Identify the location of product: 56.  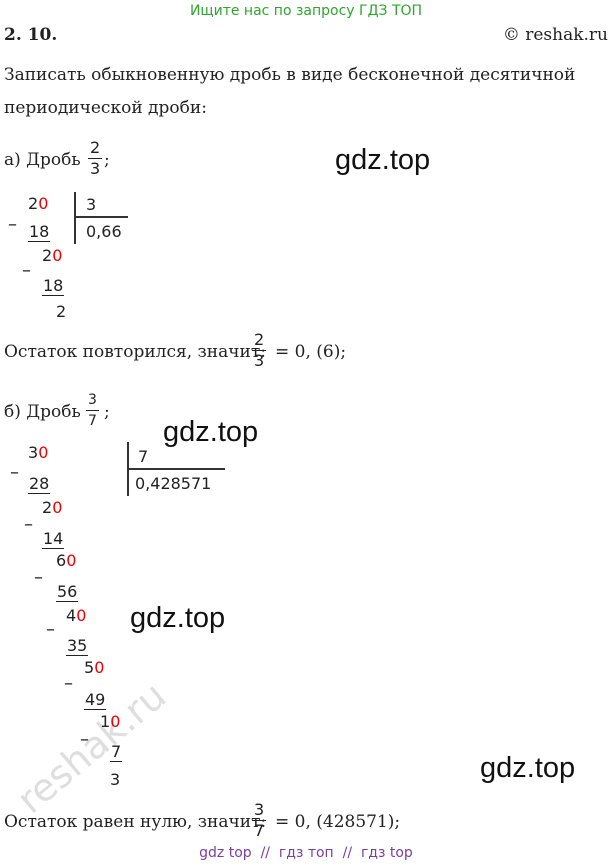
(67, 592).